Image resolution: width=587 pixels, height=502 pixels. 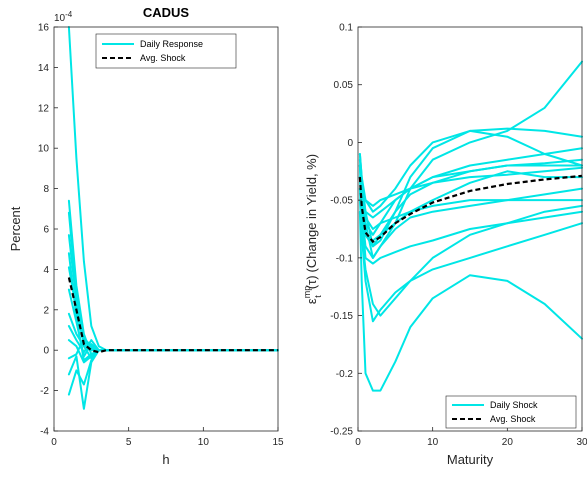 I want to click on left-legend: Daily Response Avg. Shock, so click(x=166, y=51).